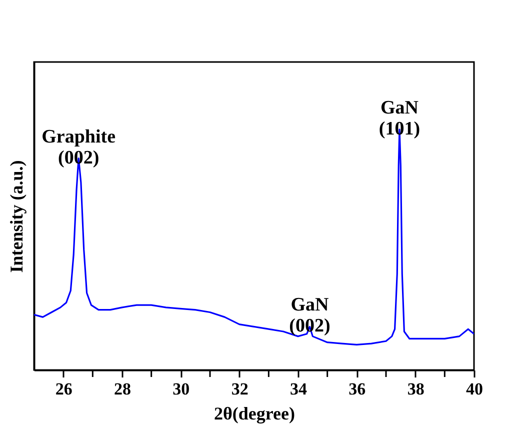 Image resolution: width=508 pixels, height=446 pixels. I want to click on x-tick-label: 38, so click(415, 389).